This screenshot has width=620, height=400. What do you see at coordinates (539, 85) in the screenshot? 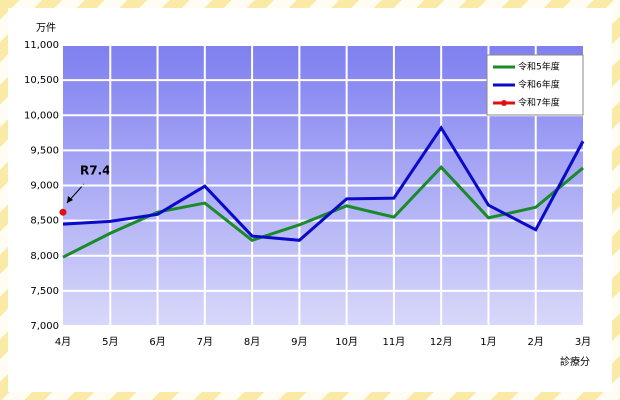
I see `legend-label: 令和6年度` at bounding box center [539, 85].